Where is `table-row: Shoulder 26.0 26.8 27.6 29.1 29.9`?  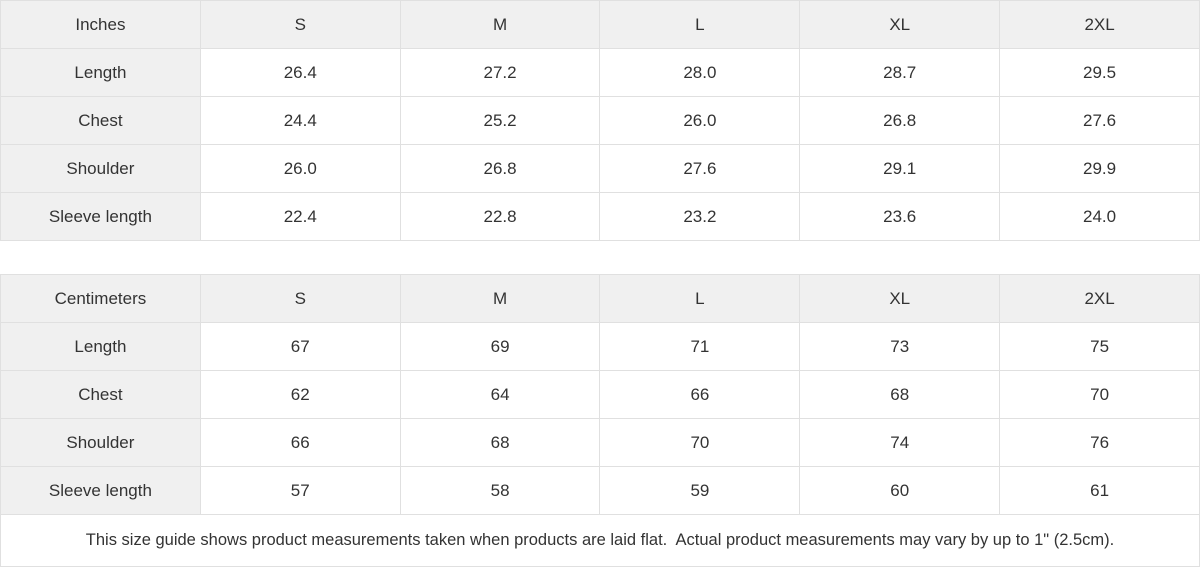 table-row: Shoulder 26.0 26.8 27.6 29.1 29.9 is located at coordinates (600, 168).